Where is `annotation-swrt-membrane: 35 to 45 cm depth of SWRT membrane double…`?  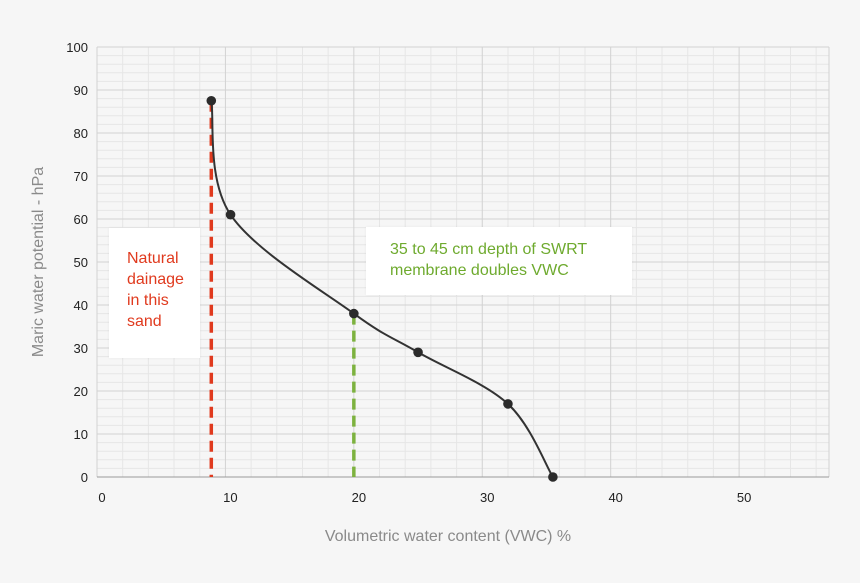
annotation-swrt-membrane: 35 to 45 cm depth of SWRT membrane double… is located at coordinates (499, 261).